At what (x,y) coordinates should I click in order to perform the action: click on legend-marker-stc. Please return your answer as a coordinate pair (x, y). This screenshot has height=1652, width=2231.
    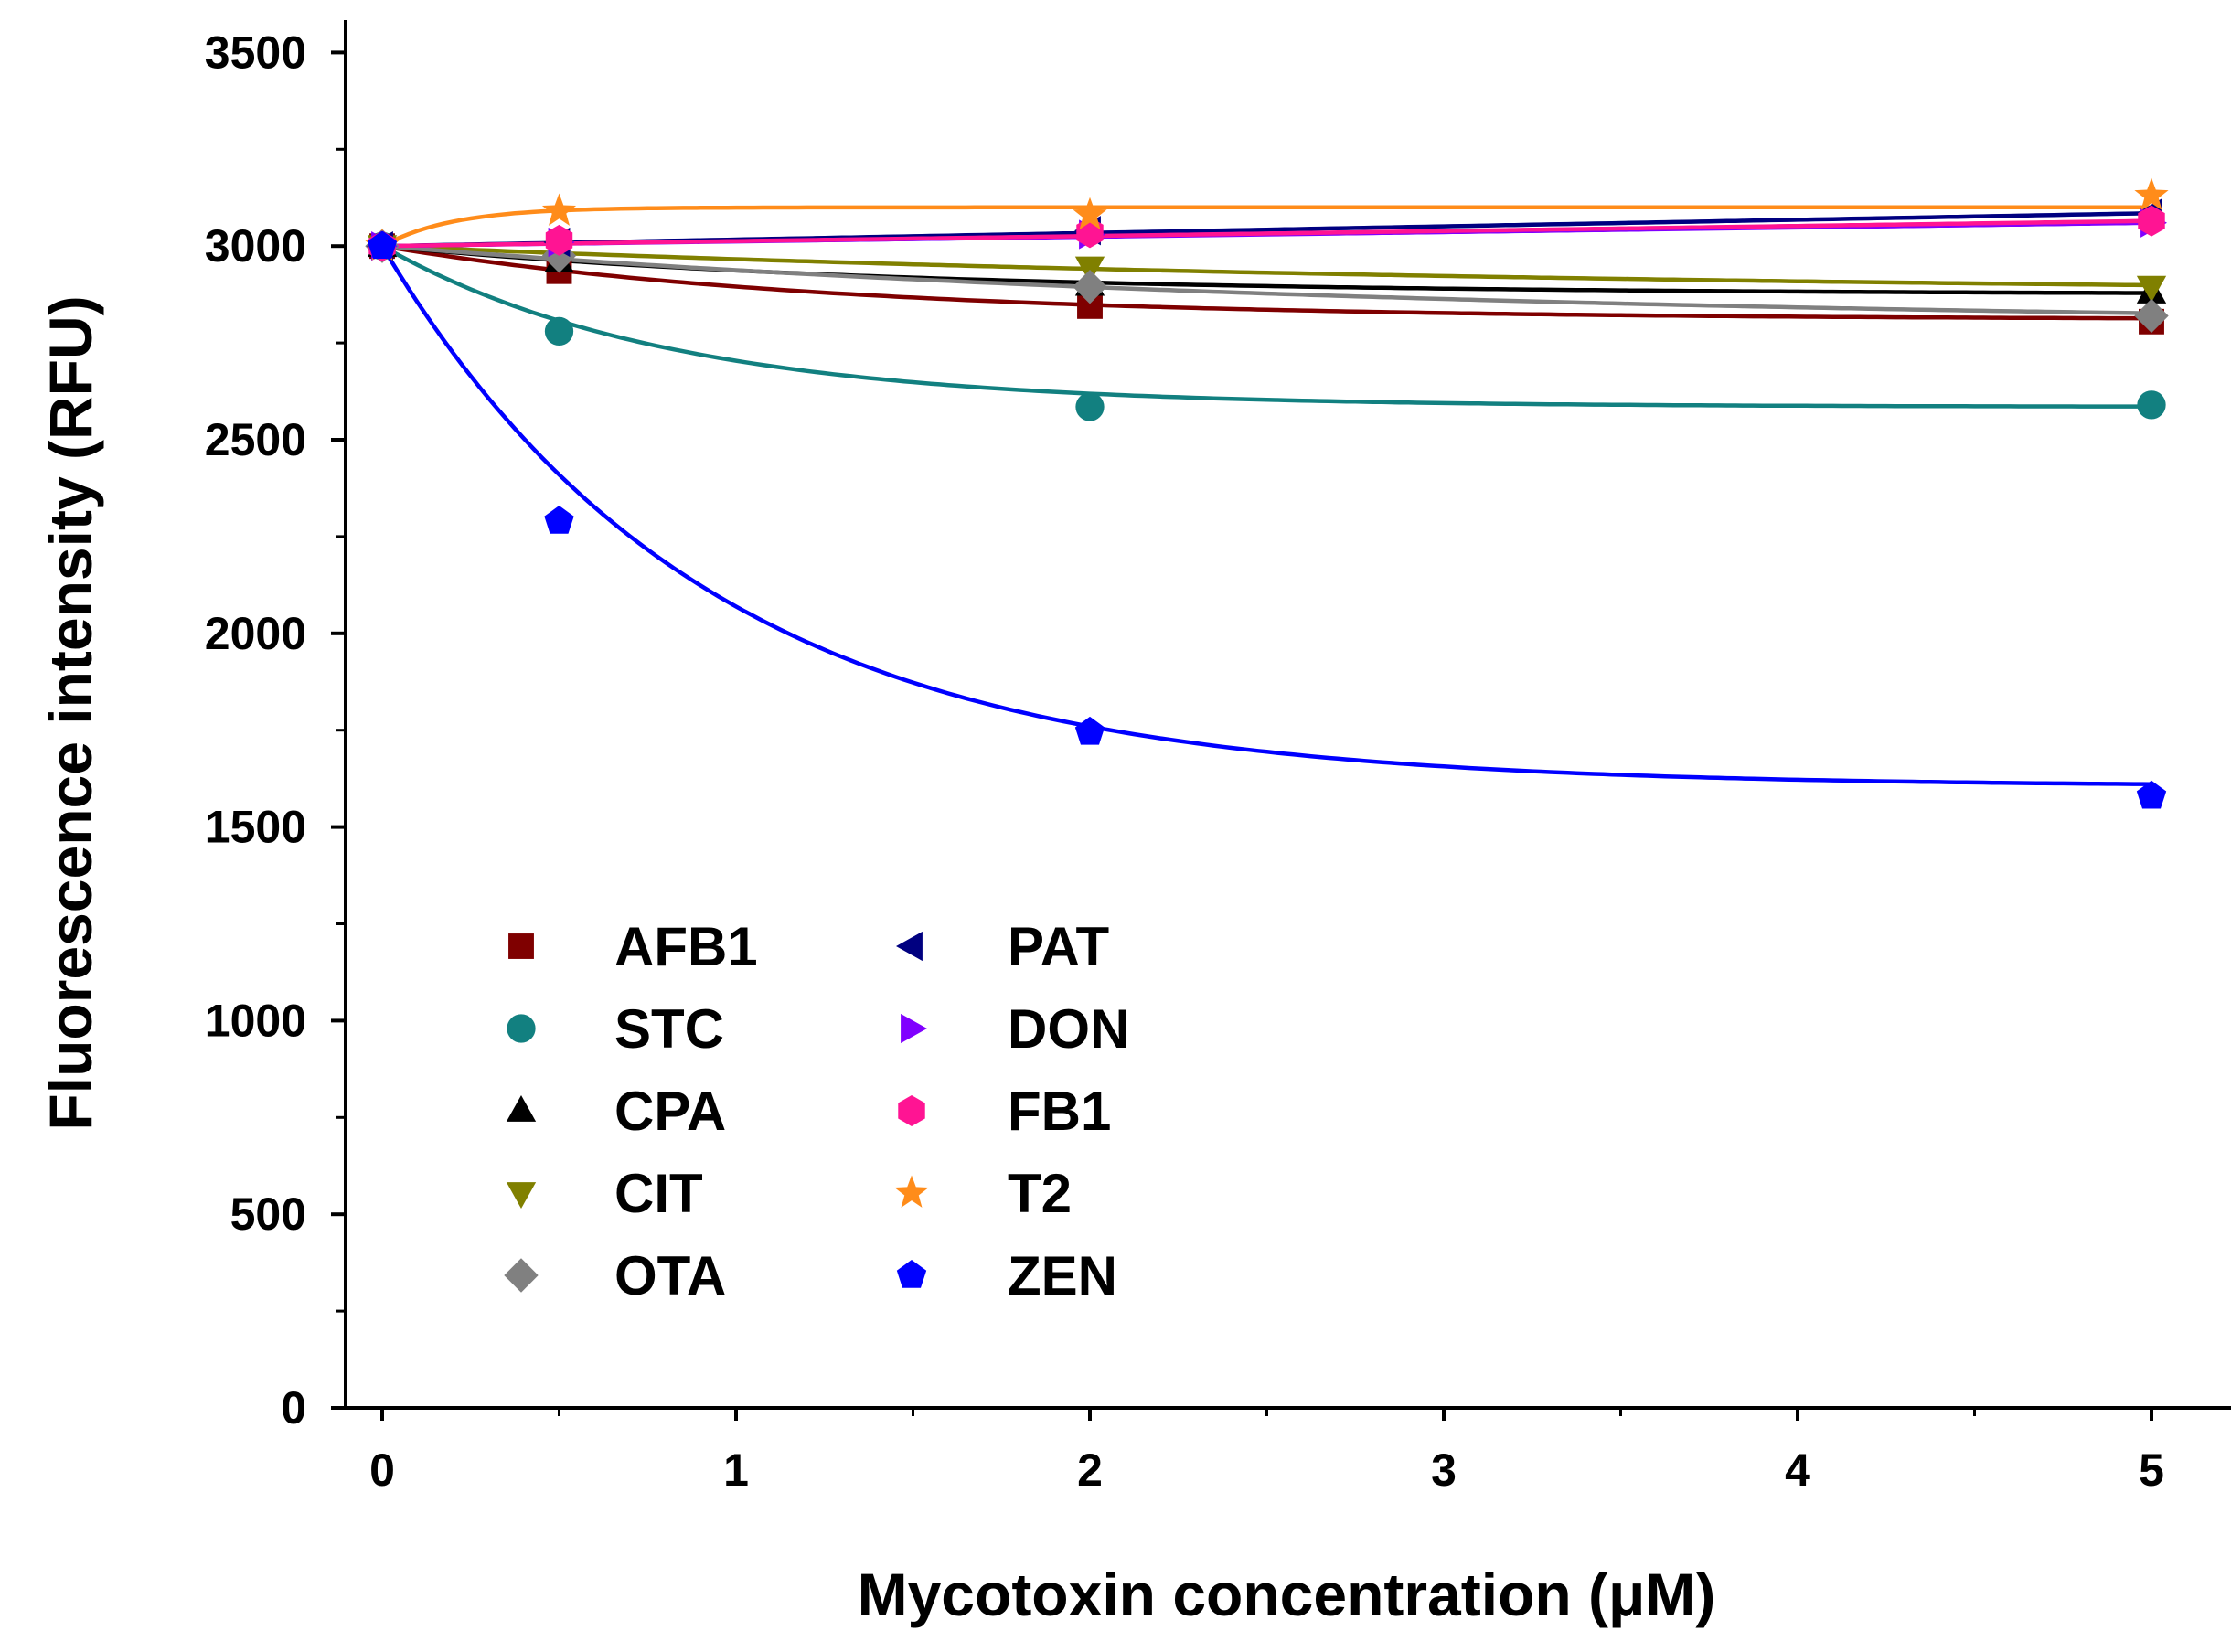
    Looking at the image, I should click on (521, 1028).